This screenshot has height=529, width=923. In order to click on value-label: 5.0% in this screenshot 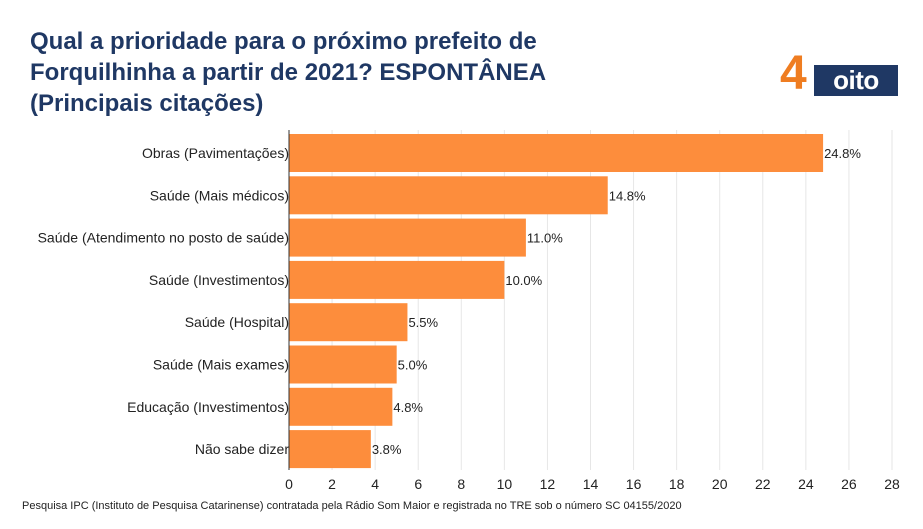, I will do `click(413, 365)`.